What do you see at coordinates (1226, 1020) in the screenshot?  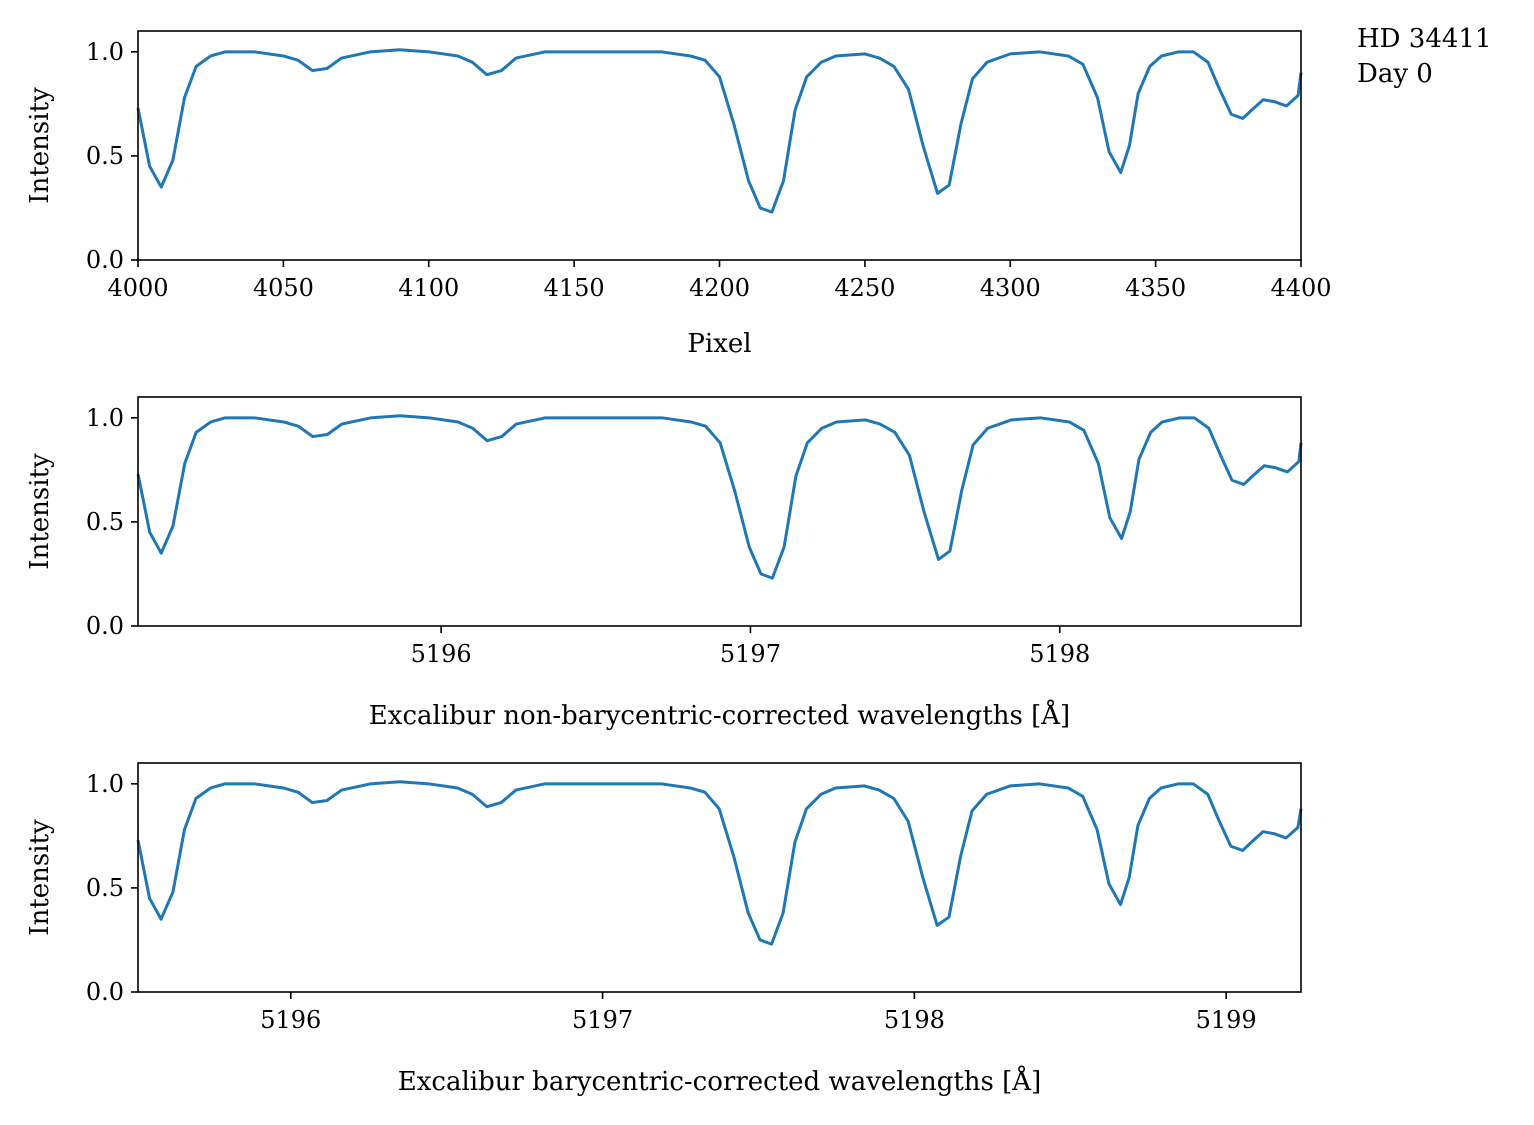 I see `x-tick-label: 5199` at bounding box center [1226, 1020].